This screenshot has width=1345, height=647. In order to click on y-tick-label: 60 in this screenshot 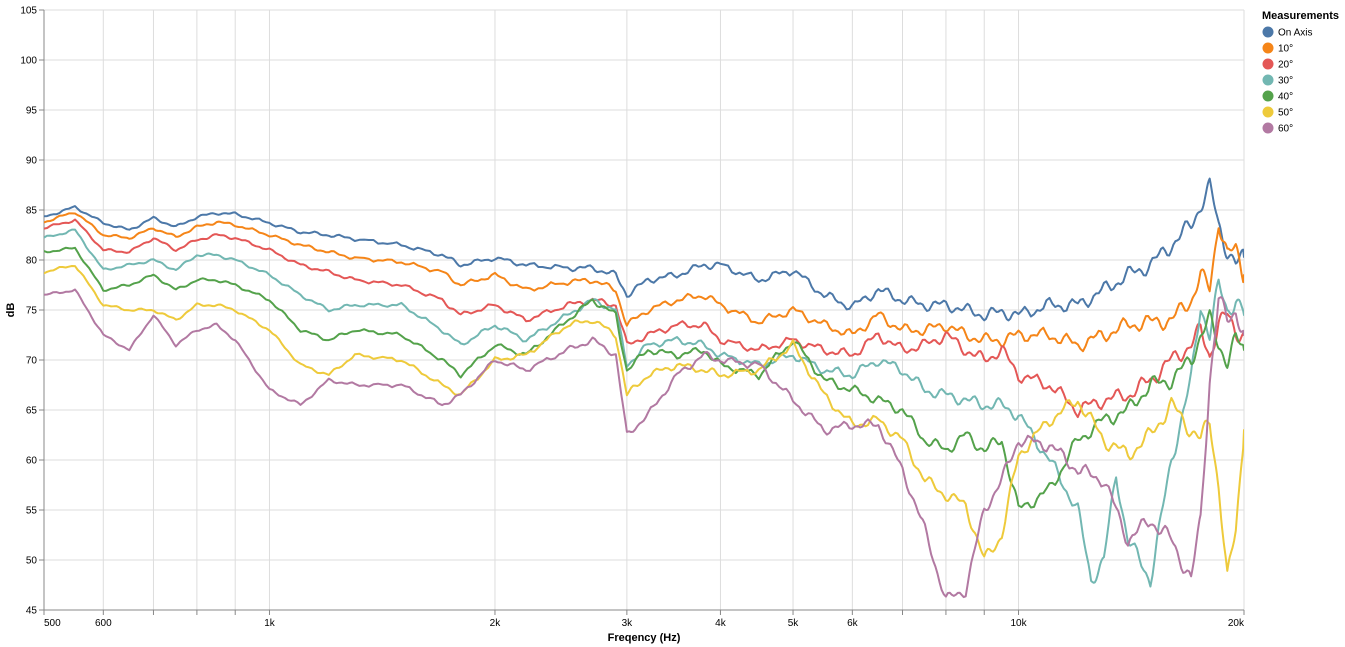, I will do `click(32, 461)`.